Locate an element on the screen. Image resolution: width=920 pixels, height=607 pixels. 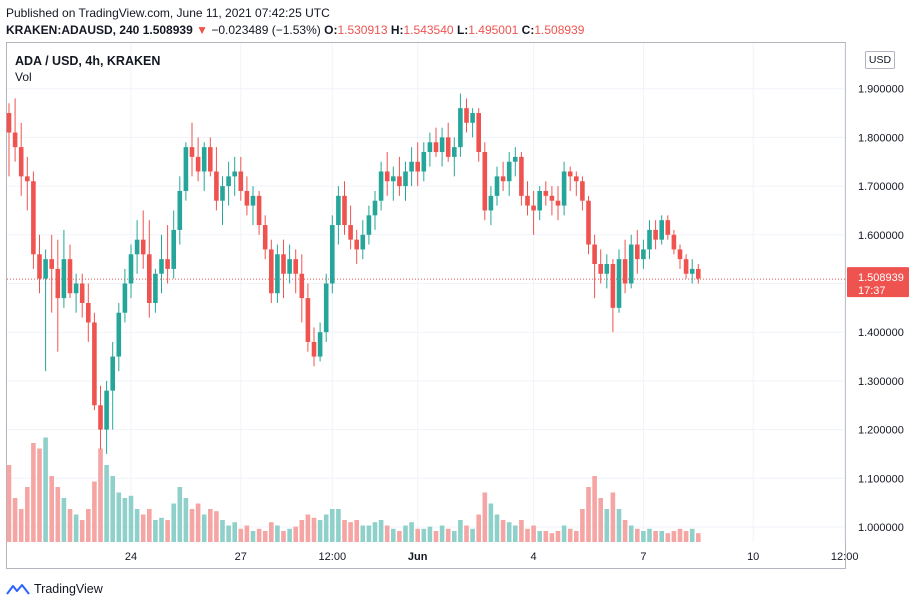
currency-button: USD is located at coordinates (880, 60).